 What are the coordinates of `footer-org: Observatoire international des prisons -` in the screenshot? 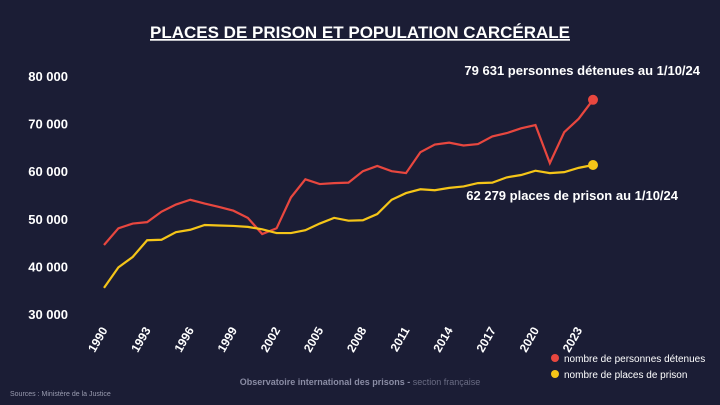 It's located at (326, 382).